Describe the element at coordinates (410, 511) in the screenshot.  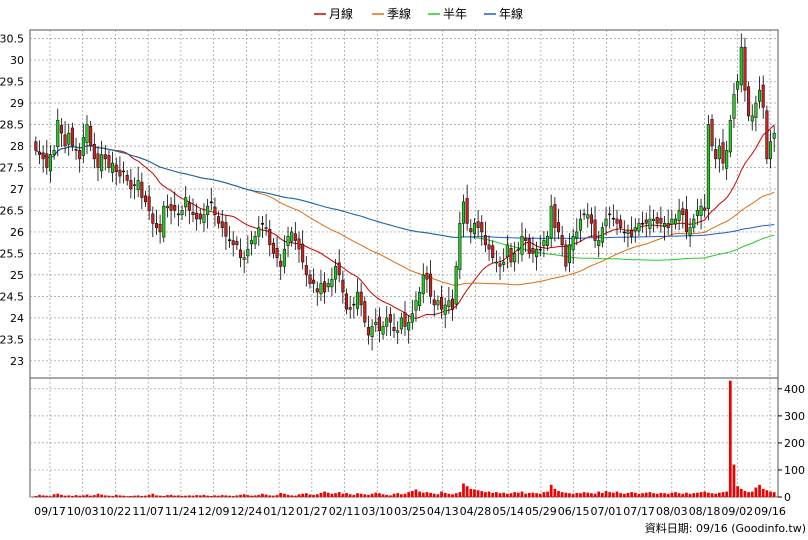
I see `x-tick-label: 03/25` at that location.